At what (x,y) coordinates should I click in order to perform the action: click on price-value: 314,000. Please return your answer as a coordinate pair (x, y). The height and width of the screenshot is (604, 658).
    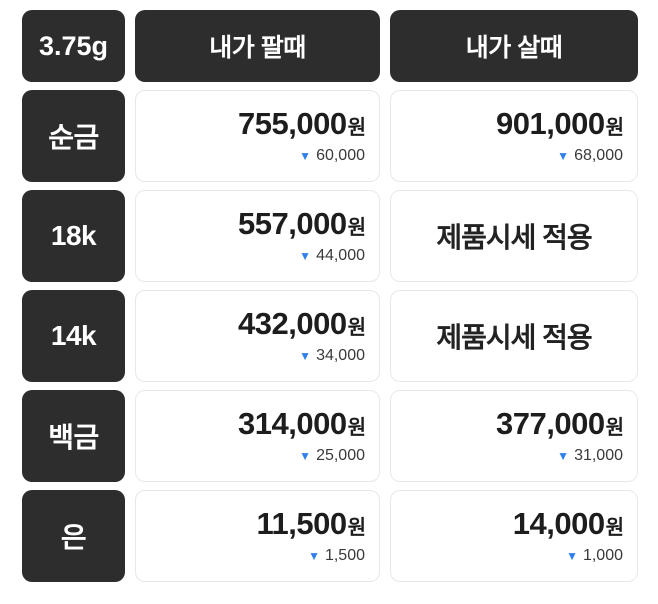
    Looking at the image, I should click on (292, 423).